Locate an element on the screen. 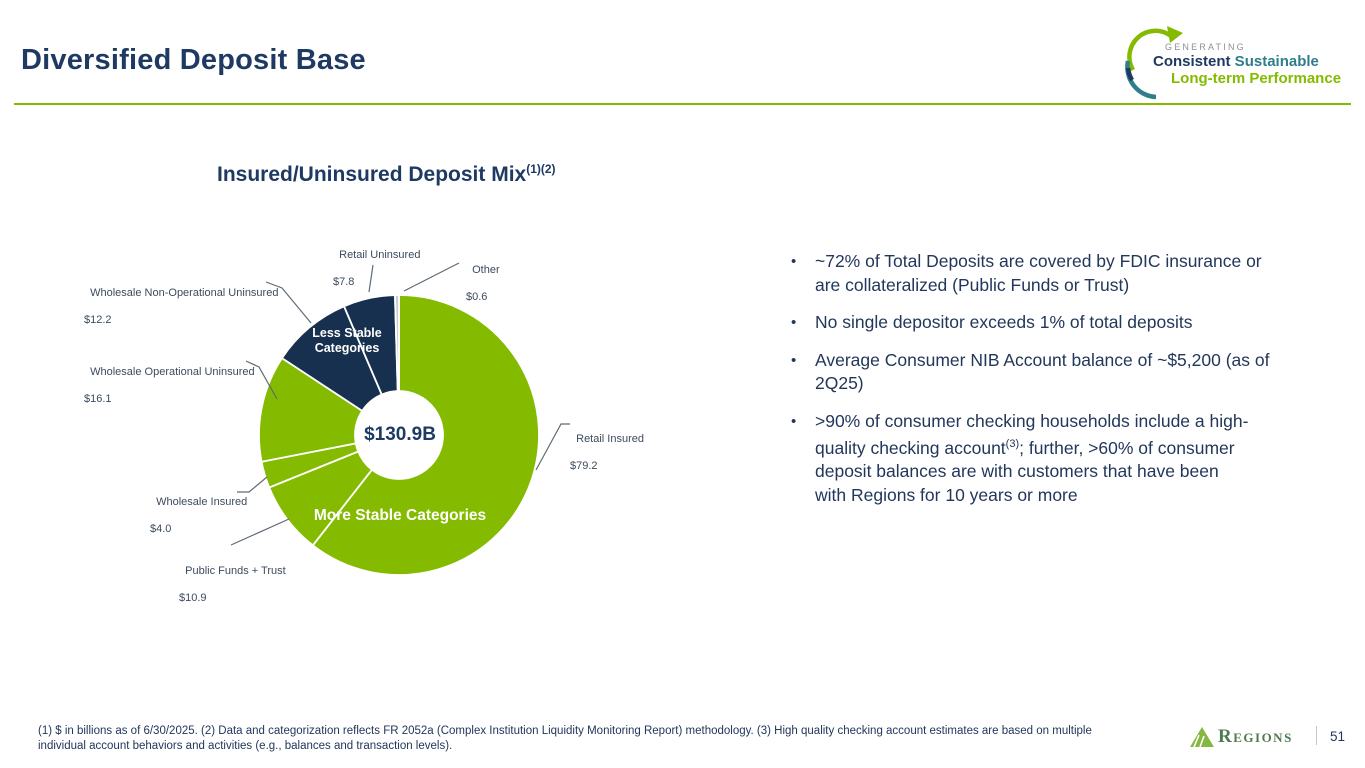  tagline-generating: GENERATING is located at coordinates (1205, 47).